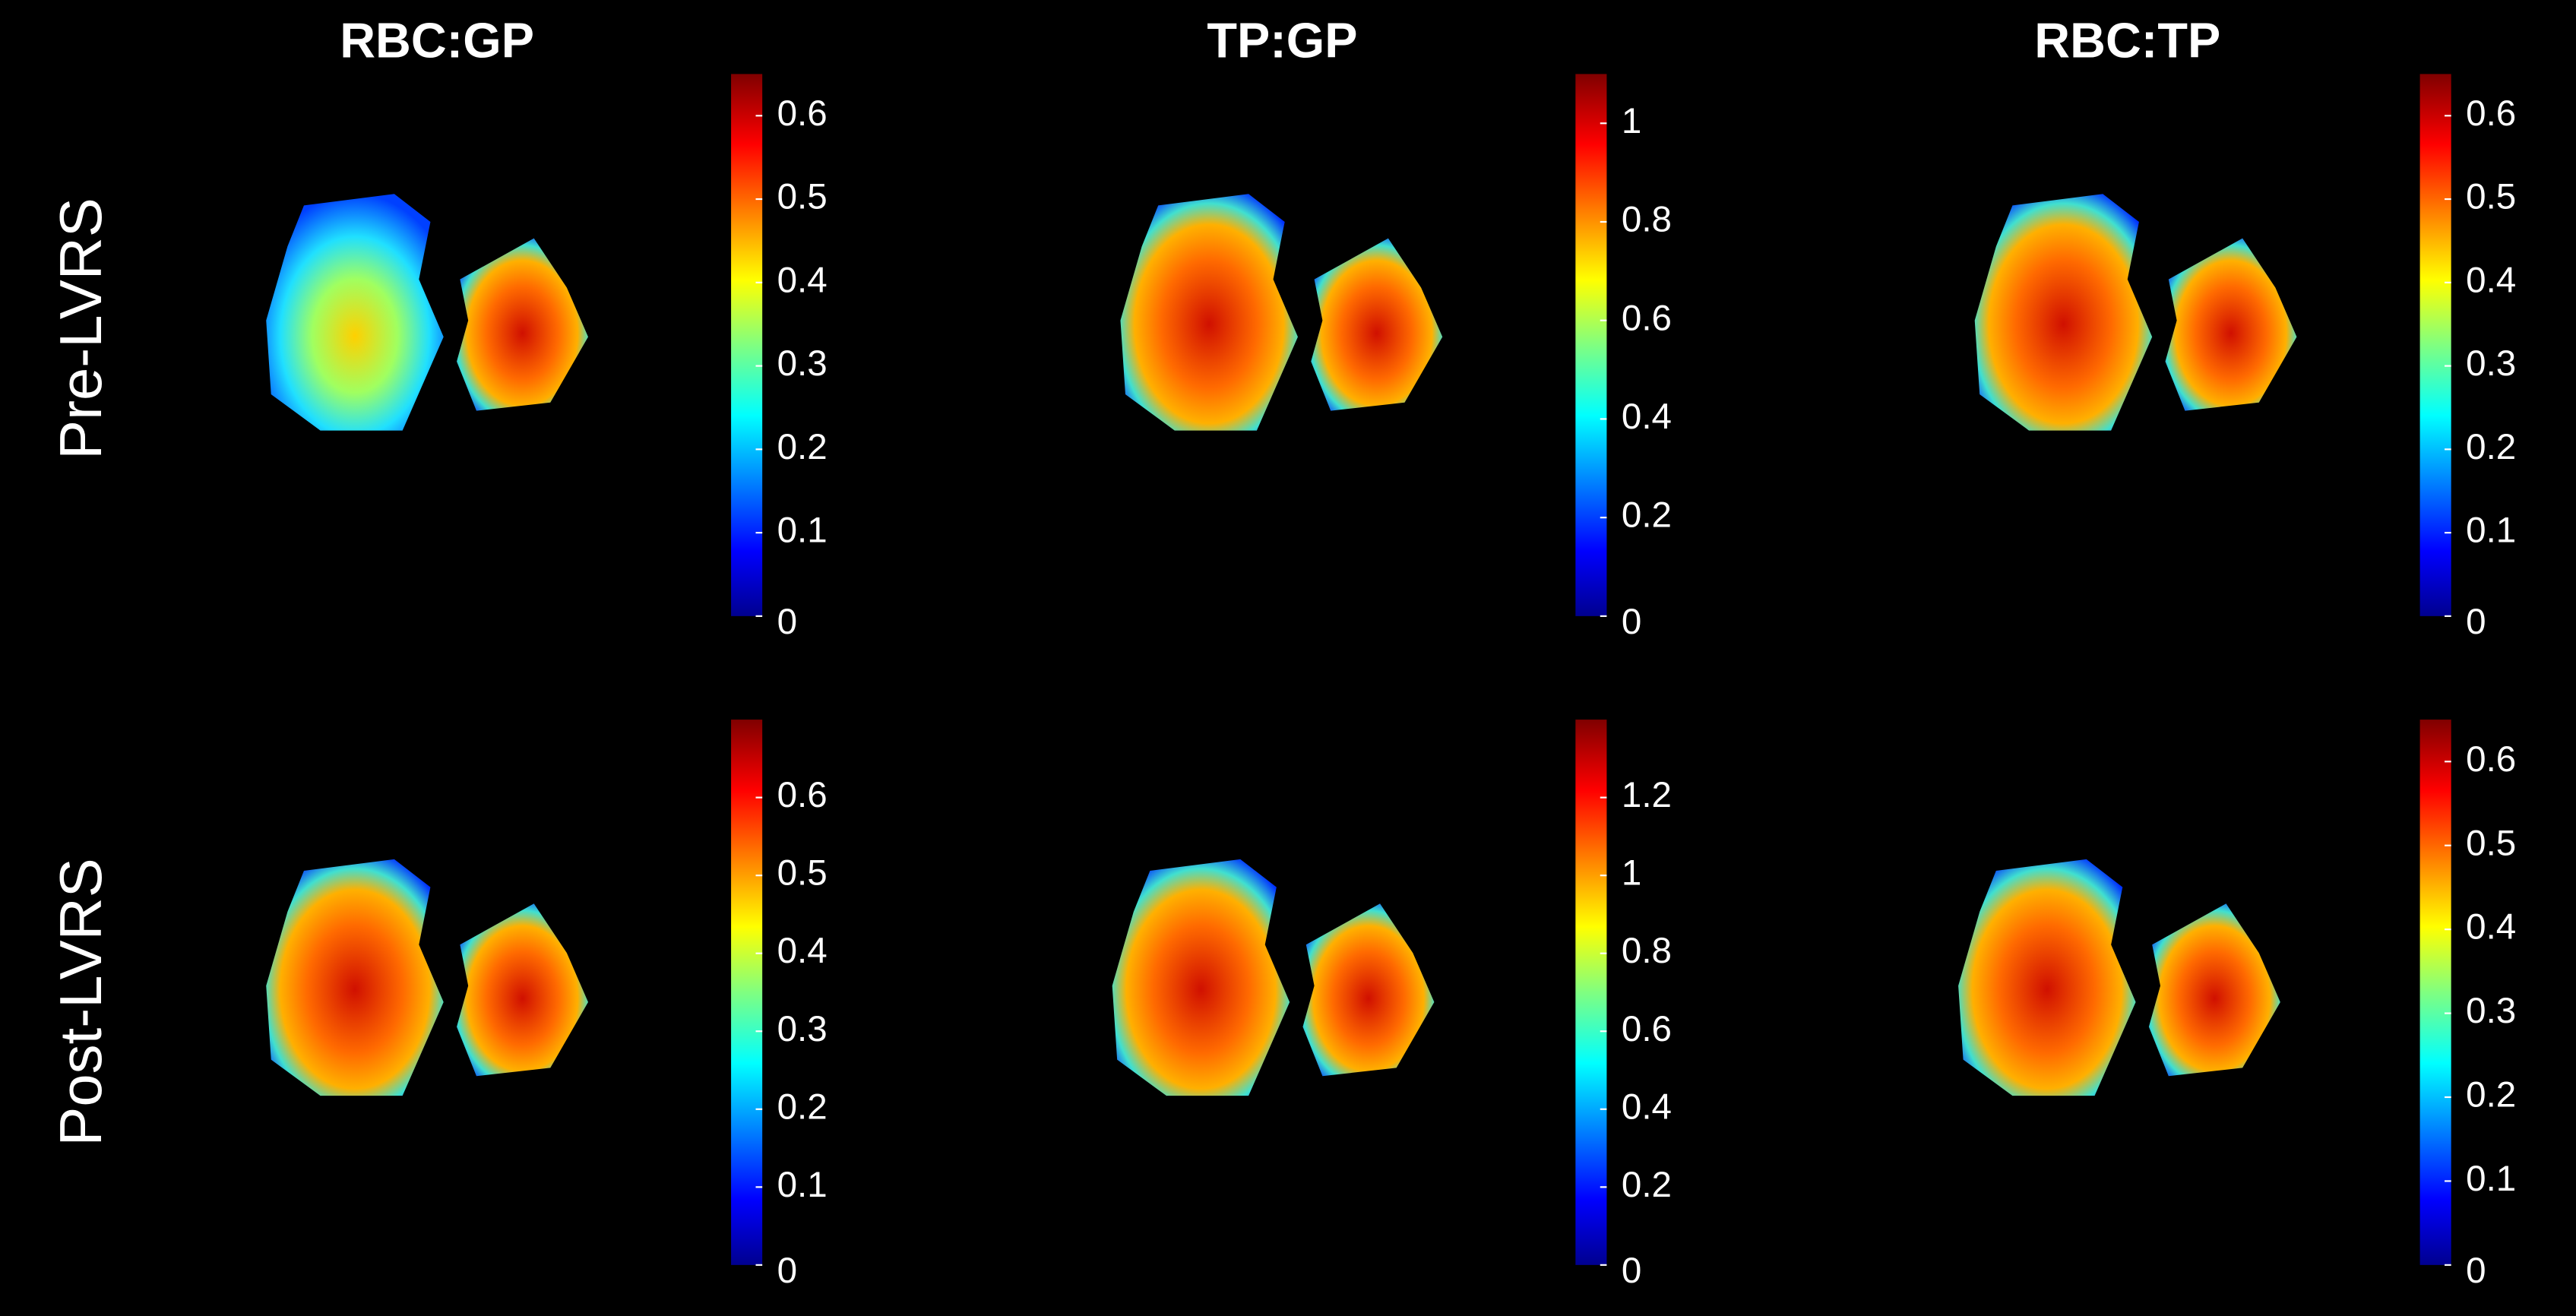 This screenshot has width=2576, height=1316. I want to click on column-title: RBC:TP, so click(2127, 40).